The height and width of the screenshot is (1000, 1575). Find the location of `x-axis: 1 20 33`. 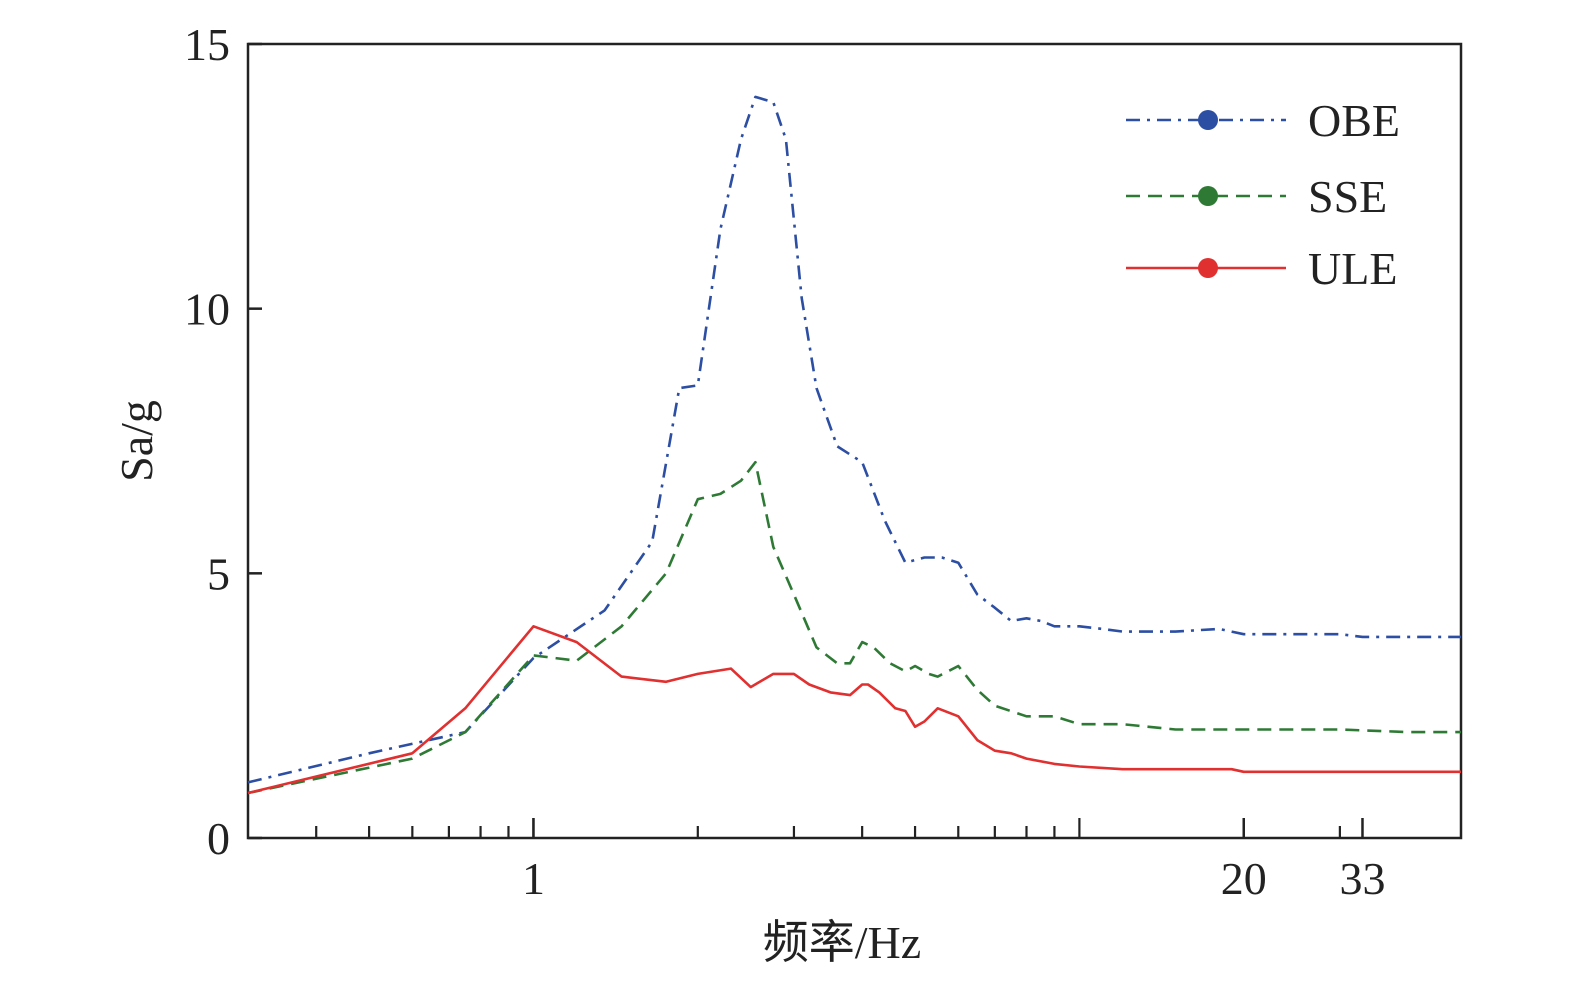

x-axis: 1 20 33 is located at coordinates (850, 861).